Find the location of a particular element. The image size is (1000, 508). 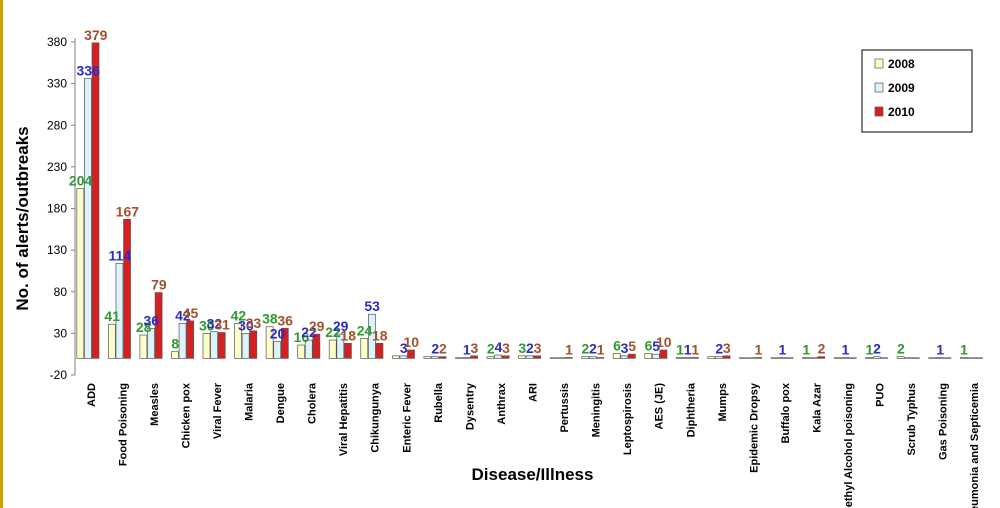

legend-swatch-2009 is located at coordinates (879, 87).